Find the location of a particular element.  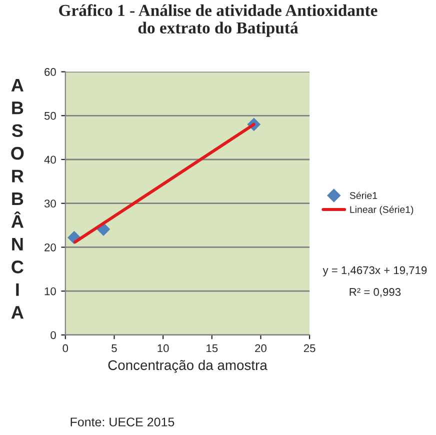

x-tick-label: 20 is located at coordinates (260, 348).